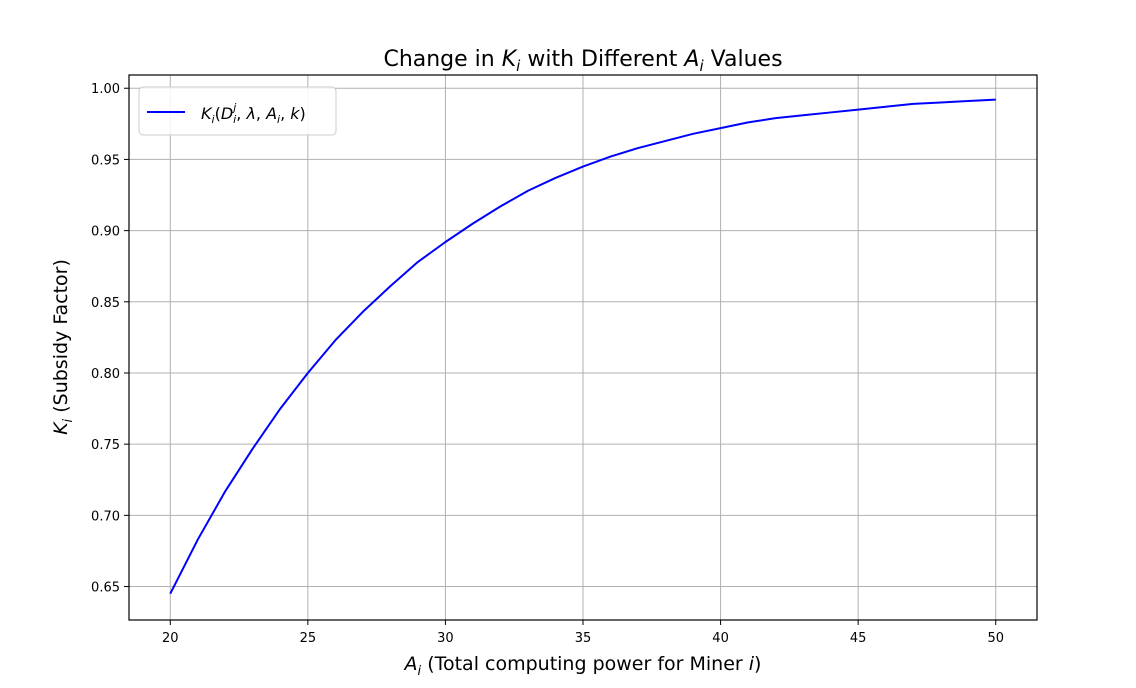 The image size is (1136, 688). What do you see at coordinates (105, 89) in the screenshot?
I see `y-tick-label: 1.00` at bounding box center [105, 89].